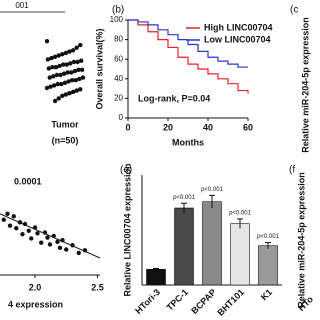  Describe the element at coordinates (168, 127) in the screenshot. I see `x-tick-label: 20` at that location.